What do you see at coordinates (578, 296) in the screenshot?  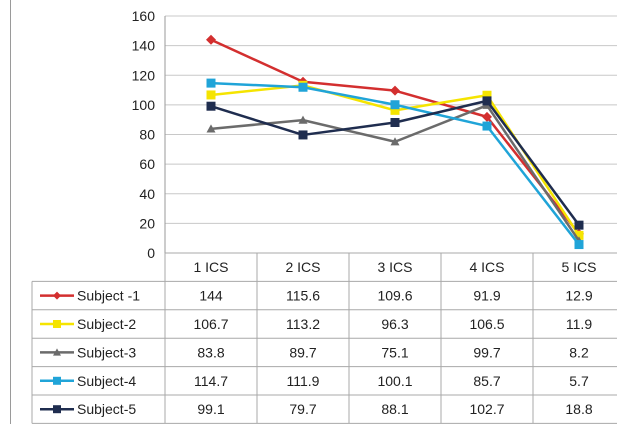 I see `table-value-cell: 12.9` at bounding box center [578, 296].